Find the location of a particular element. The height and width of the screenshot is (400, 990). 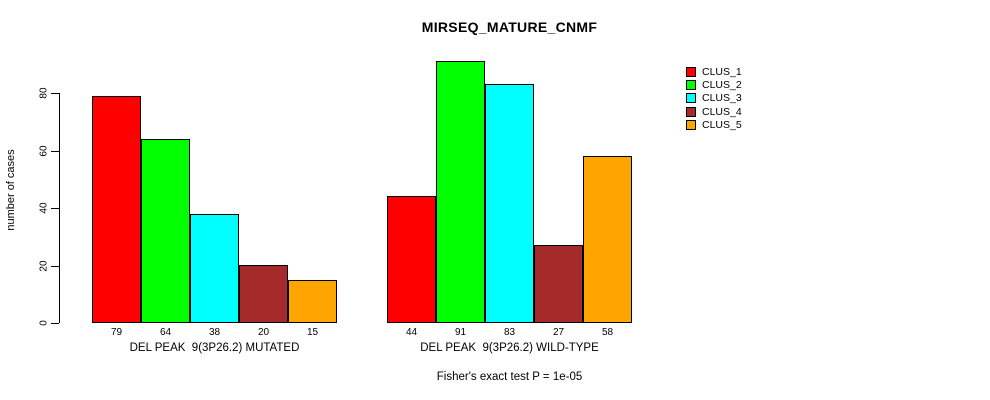

bar-value-label: 79 is located at coordinates (116, 332).